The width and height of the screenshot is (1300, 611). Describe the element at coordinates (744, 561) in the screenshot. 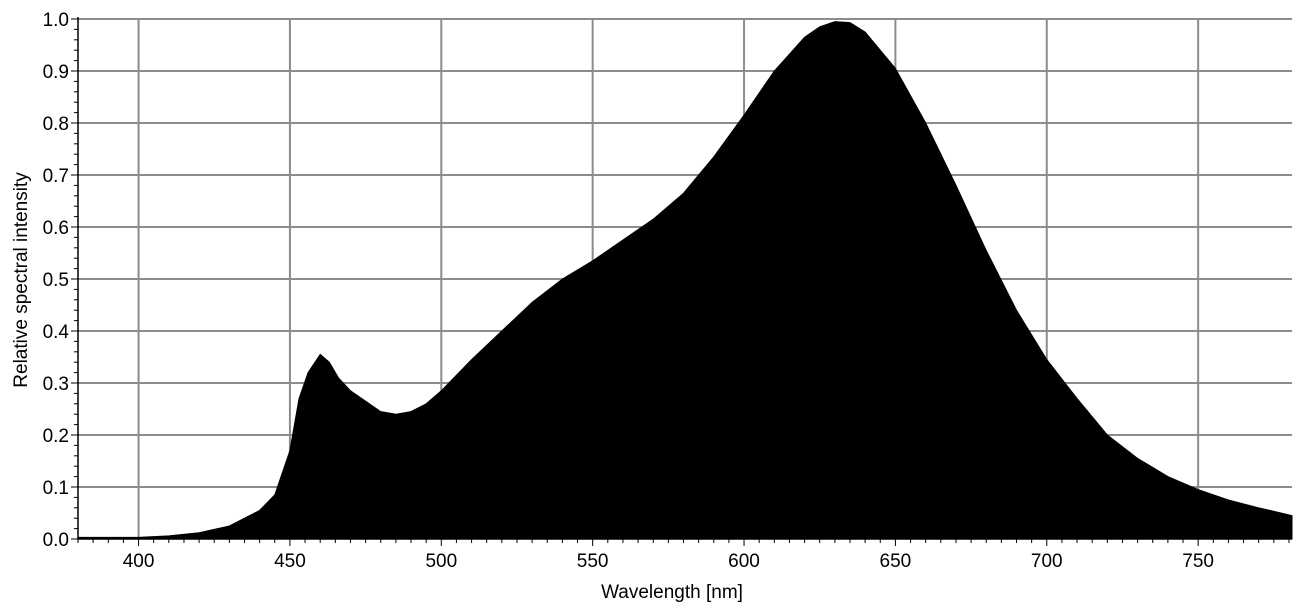

I see `x-tick-label: 600` at that location.